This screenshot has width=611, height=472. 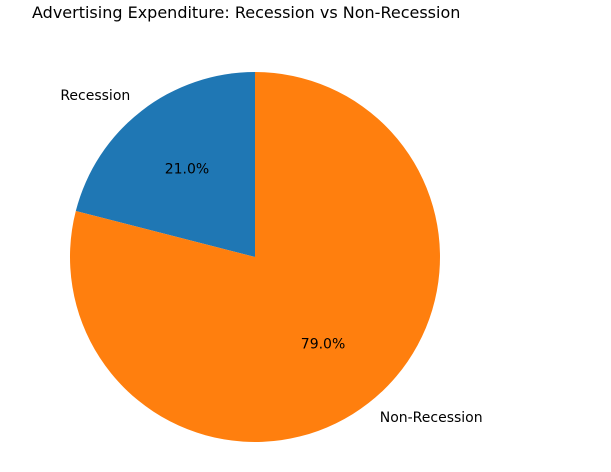 I want to click on pie-slice-recession, so click(x=165, y=164).